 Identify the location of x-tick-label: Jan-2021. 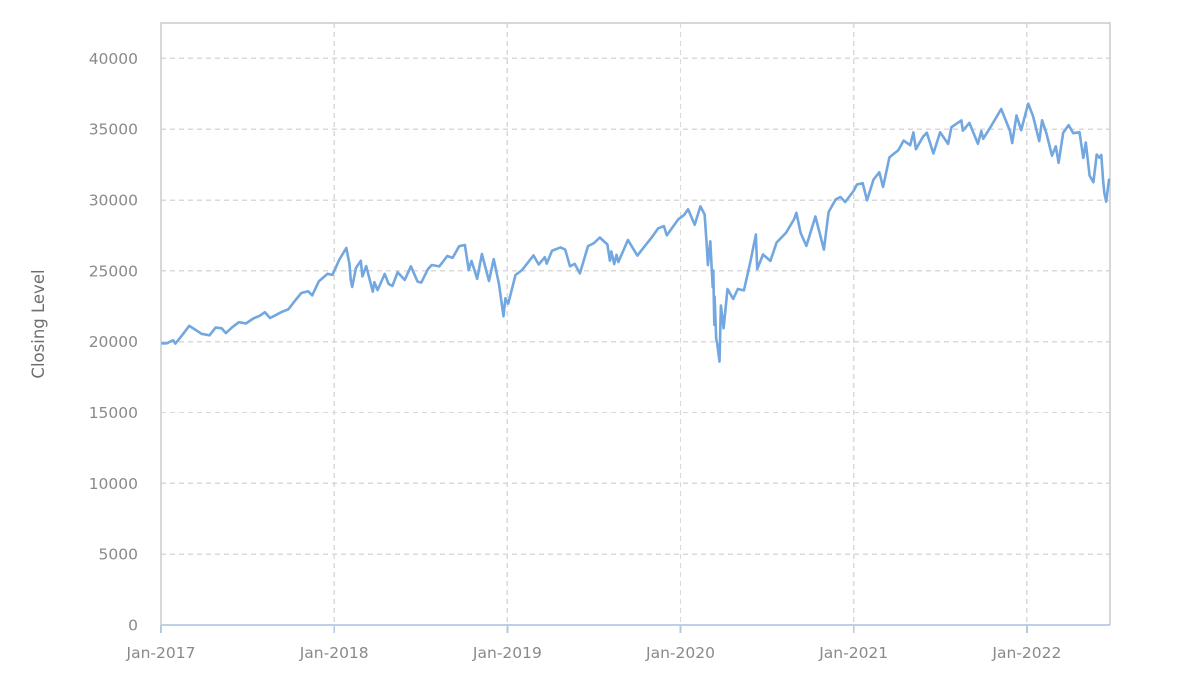
(853, 653).